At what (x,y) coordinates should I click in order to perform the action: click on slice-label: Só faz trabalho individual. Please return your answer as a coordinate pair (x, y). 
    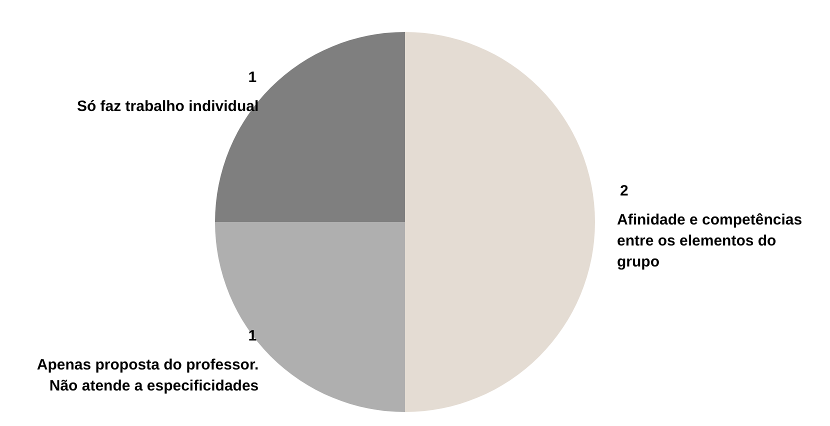
    Looking at the image, I should click on (167, 107).